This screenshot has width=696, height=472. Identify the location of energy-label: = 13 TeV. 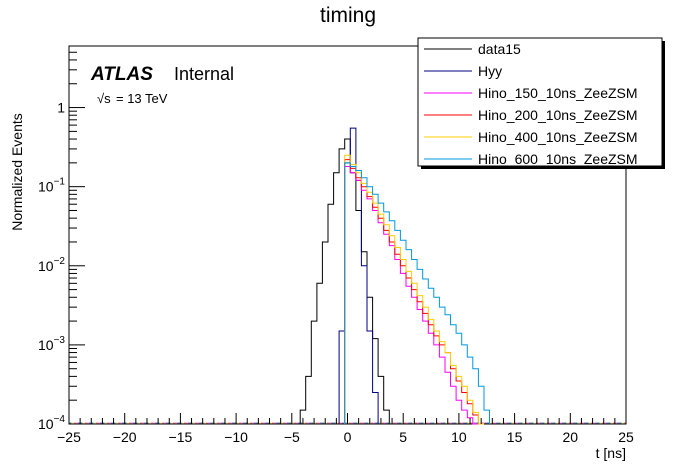
(142, 98).